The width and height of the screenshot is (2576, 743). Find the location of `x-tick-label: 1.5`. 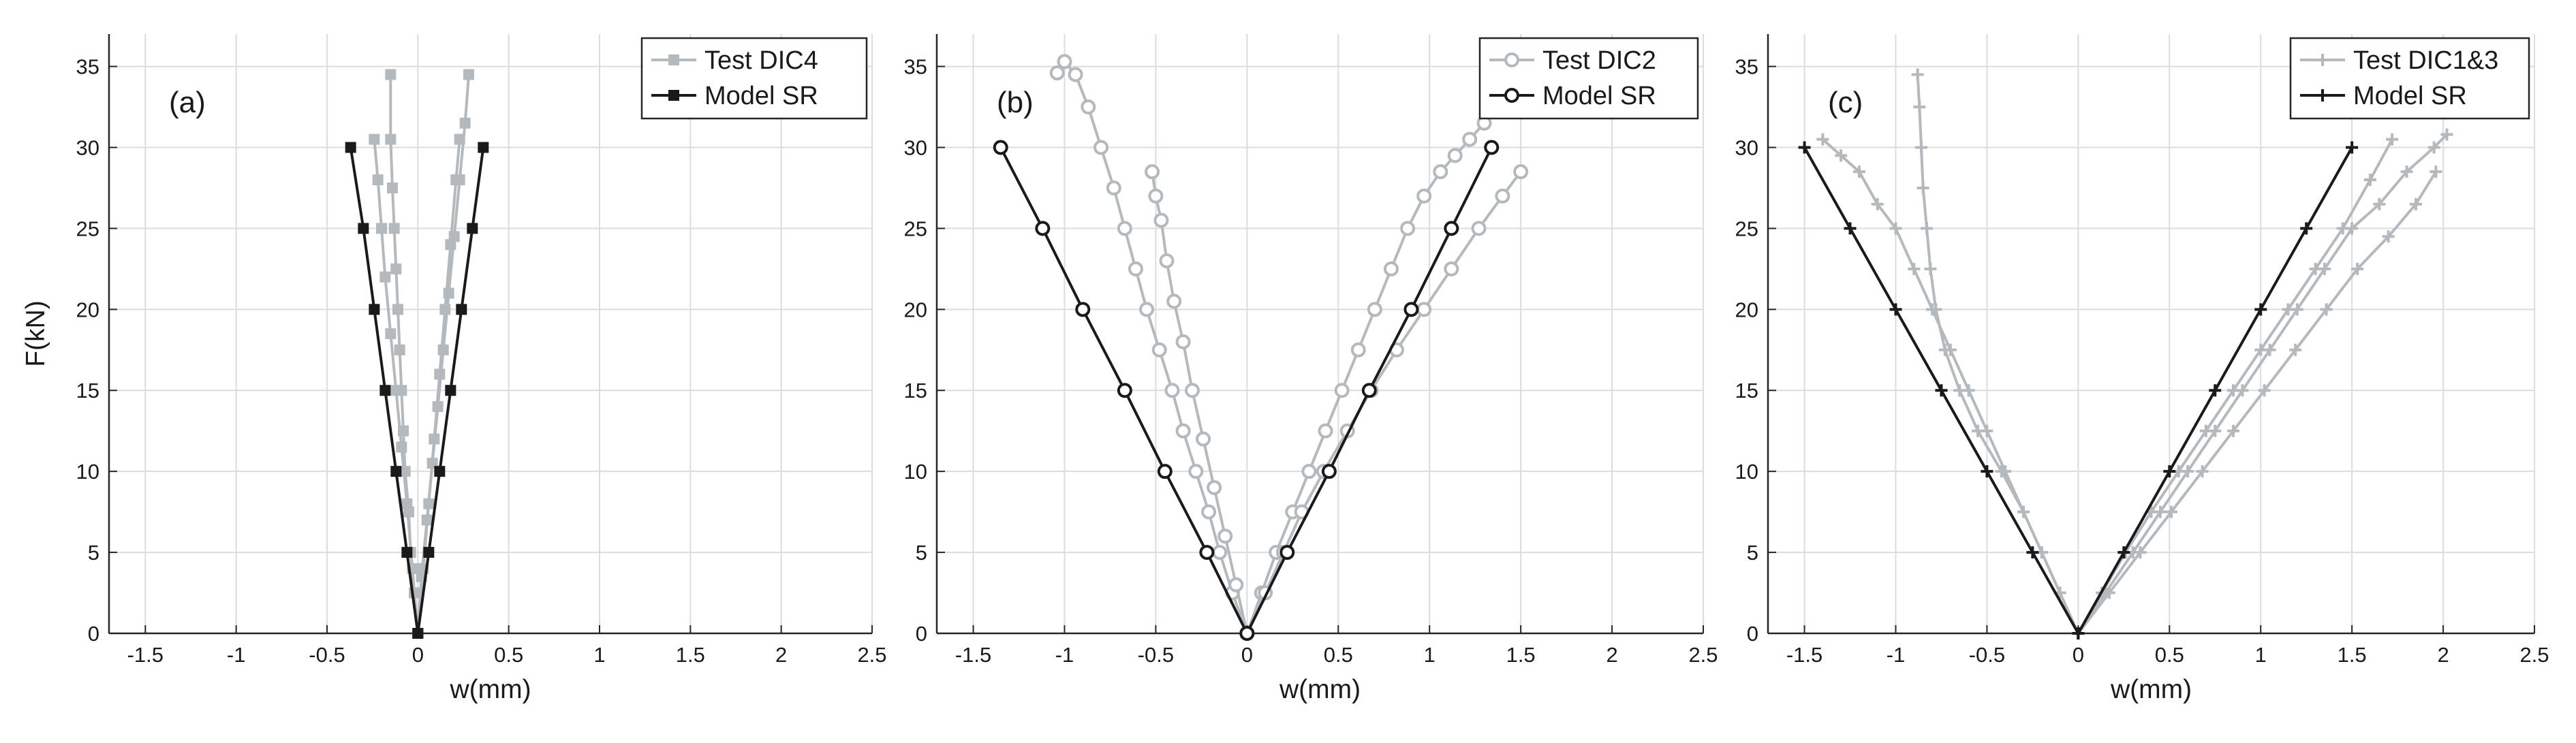

x-tick-label: 1.5 is located at coordinates (1521, 655).